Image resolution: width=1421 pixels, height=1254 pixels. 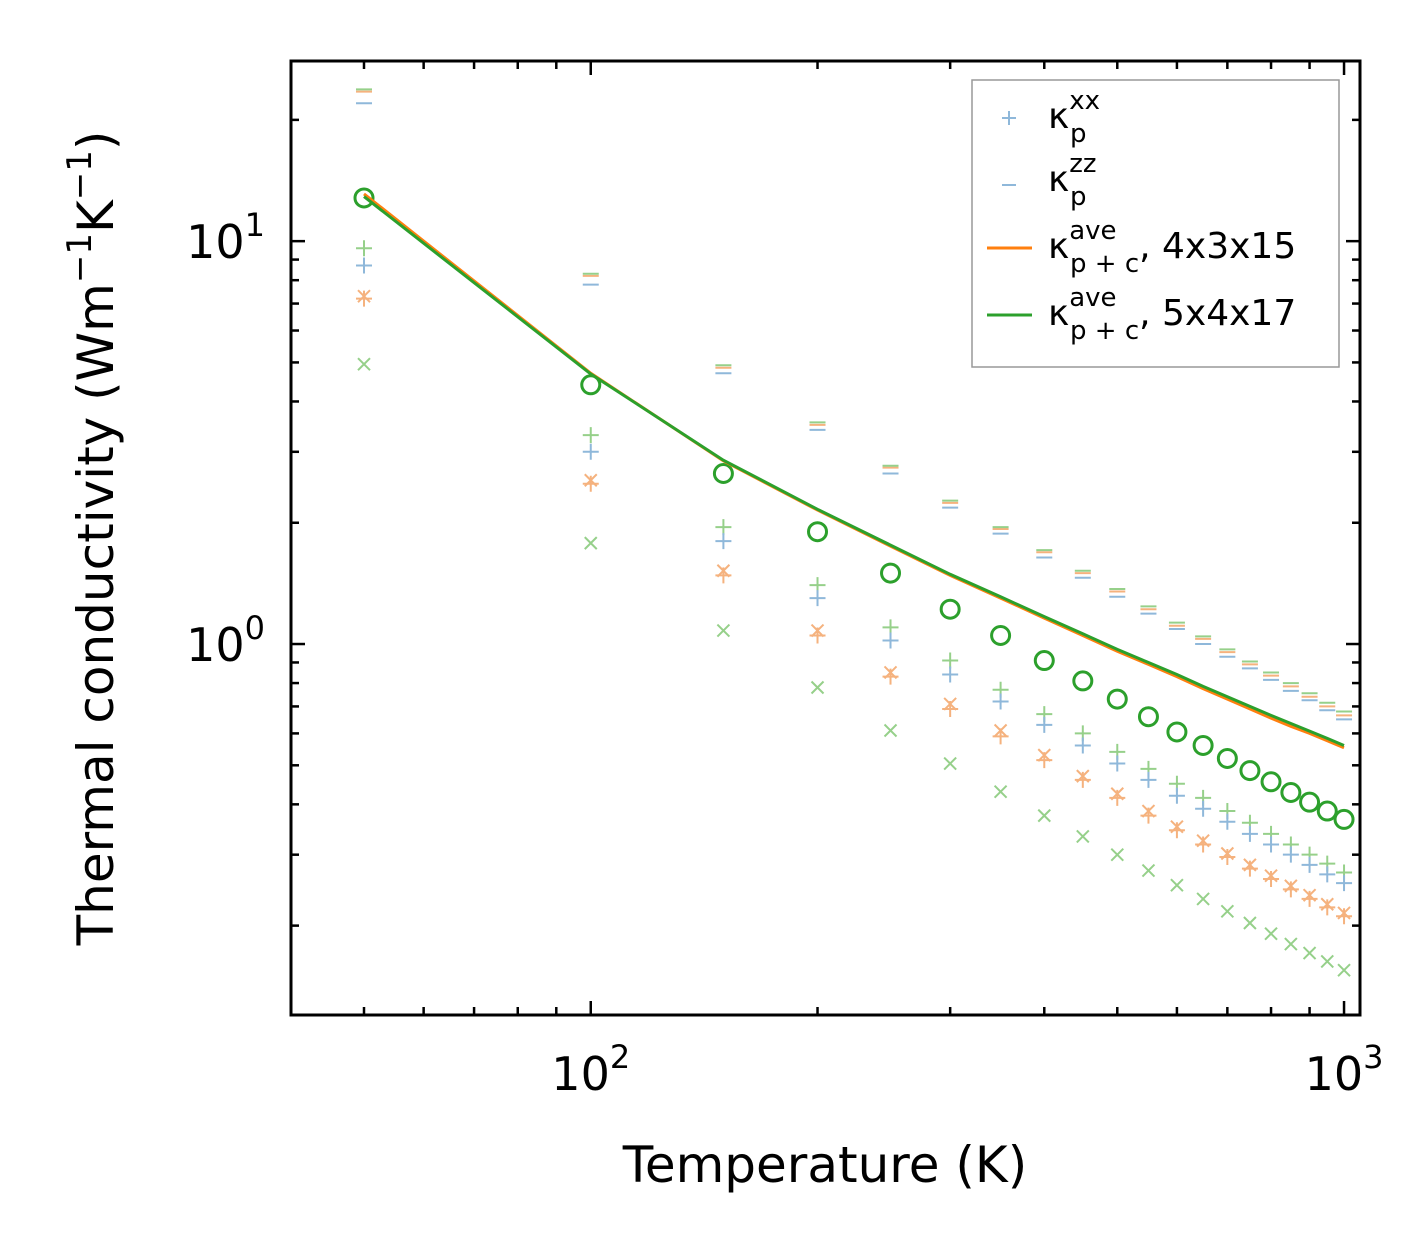 What do you see at coordinates (1344, 1069) in the screenshot?
I see `x-tick-label: 10³` at bounding box center [1344, 1069].